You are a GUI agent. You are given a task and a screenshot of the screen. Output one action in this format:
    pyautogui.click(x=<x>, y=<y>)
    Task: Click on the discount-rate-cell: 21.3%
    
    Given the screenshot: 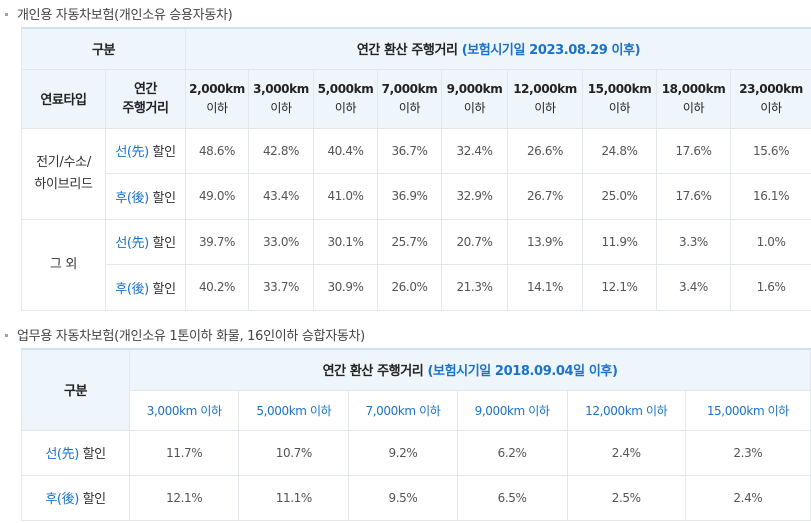 What is the action you would take?
    pyautogui.click(x=474, y=287)
    